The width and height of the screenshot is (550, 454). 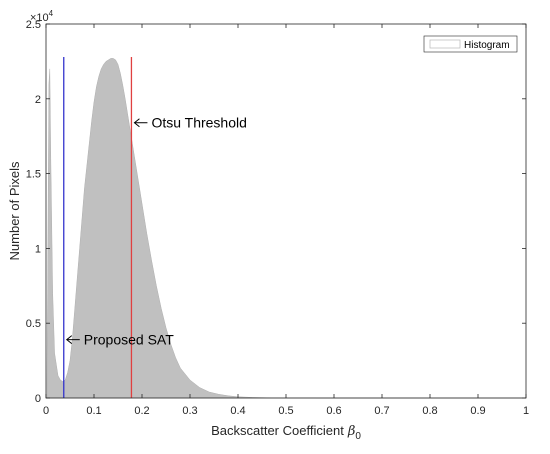 I want to click on y-tick-label: 1.5, so click(x=33, y=175).